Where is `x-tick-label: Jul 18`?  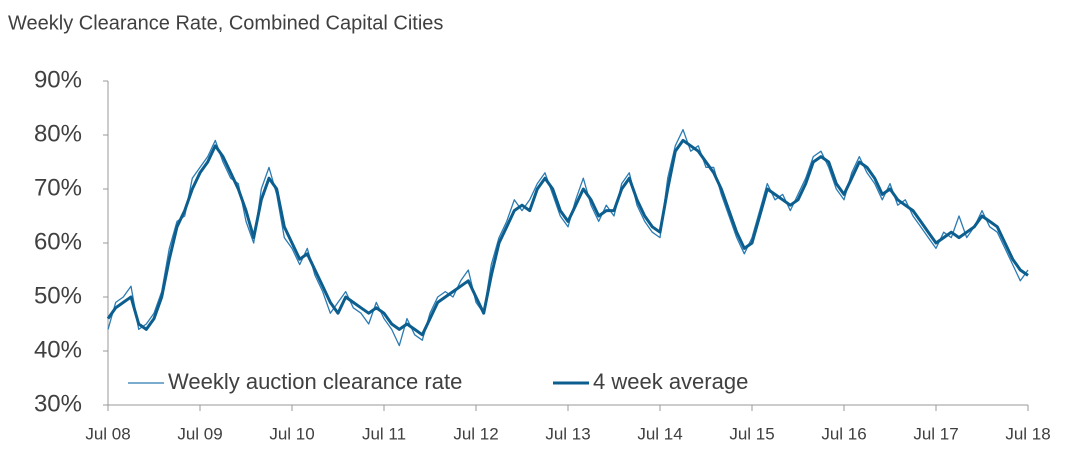 x-tick-label: Jul 18 is located at coordinates (1027, 433).